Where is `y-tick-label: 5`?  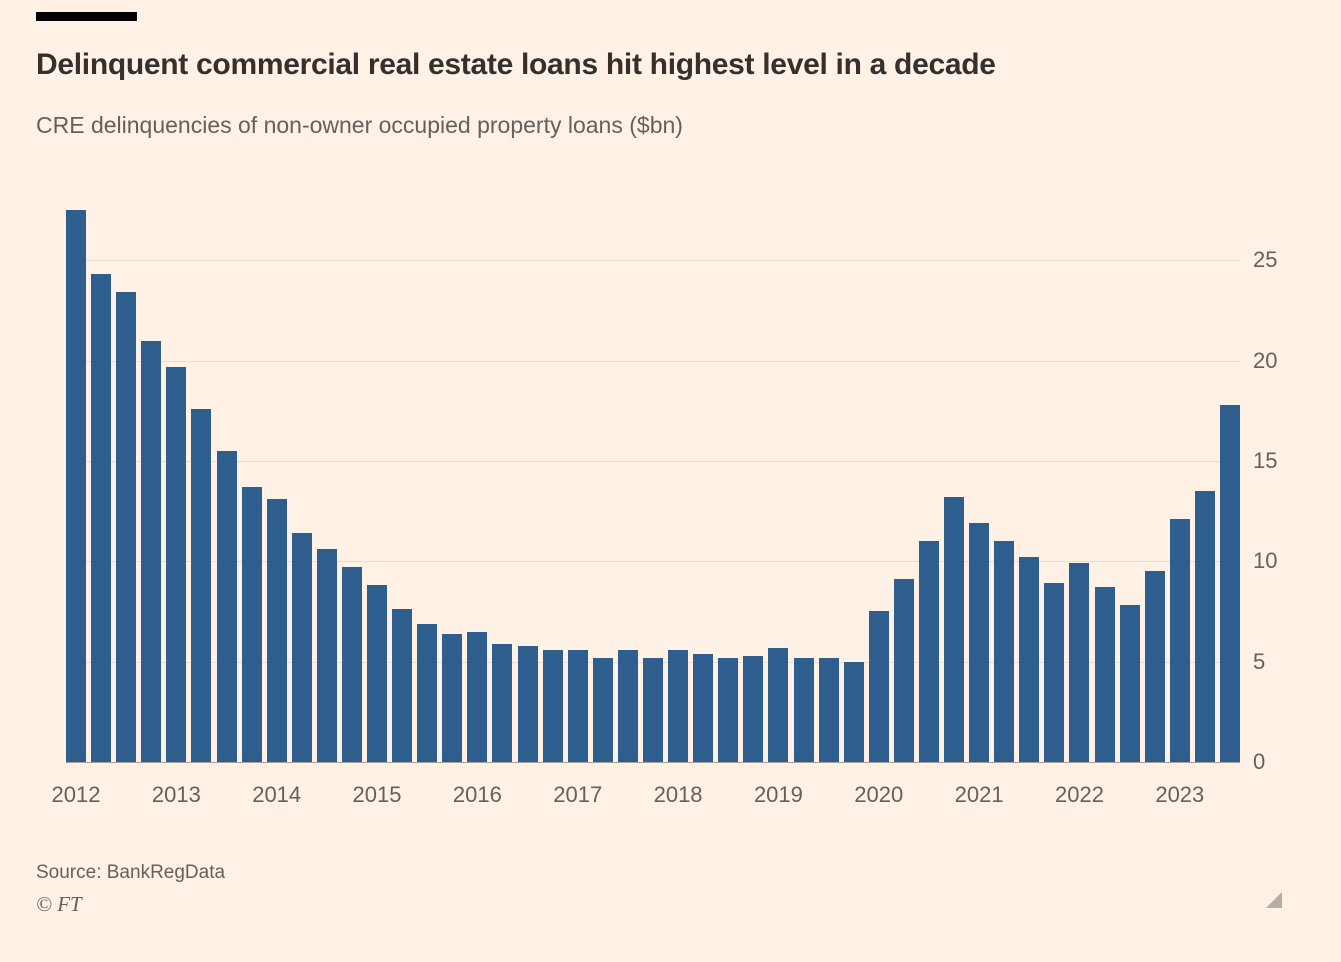 y-tick-label: 5 is located at coordinates (1259, 661).